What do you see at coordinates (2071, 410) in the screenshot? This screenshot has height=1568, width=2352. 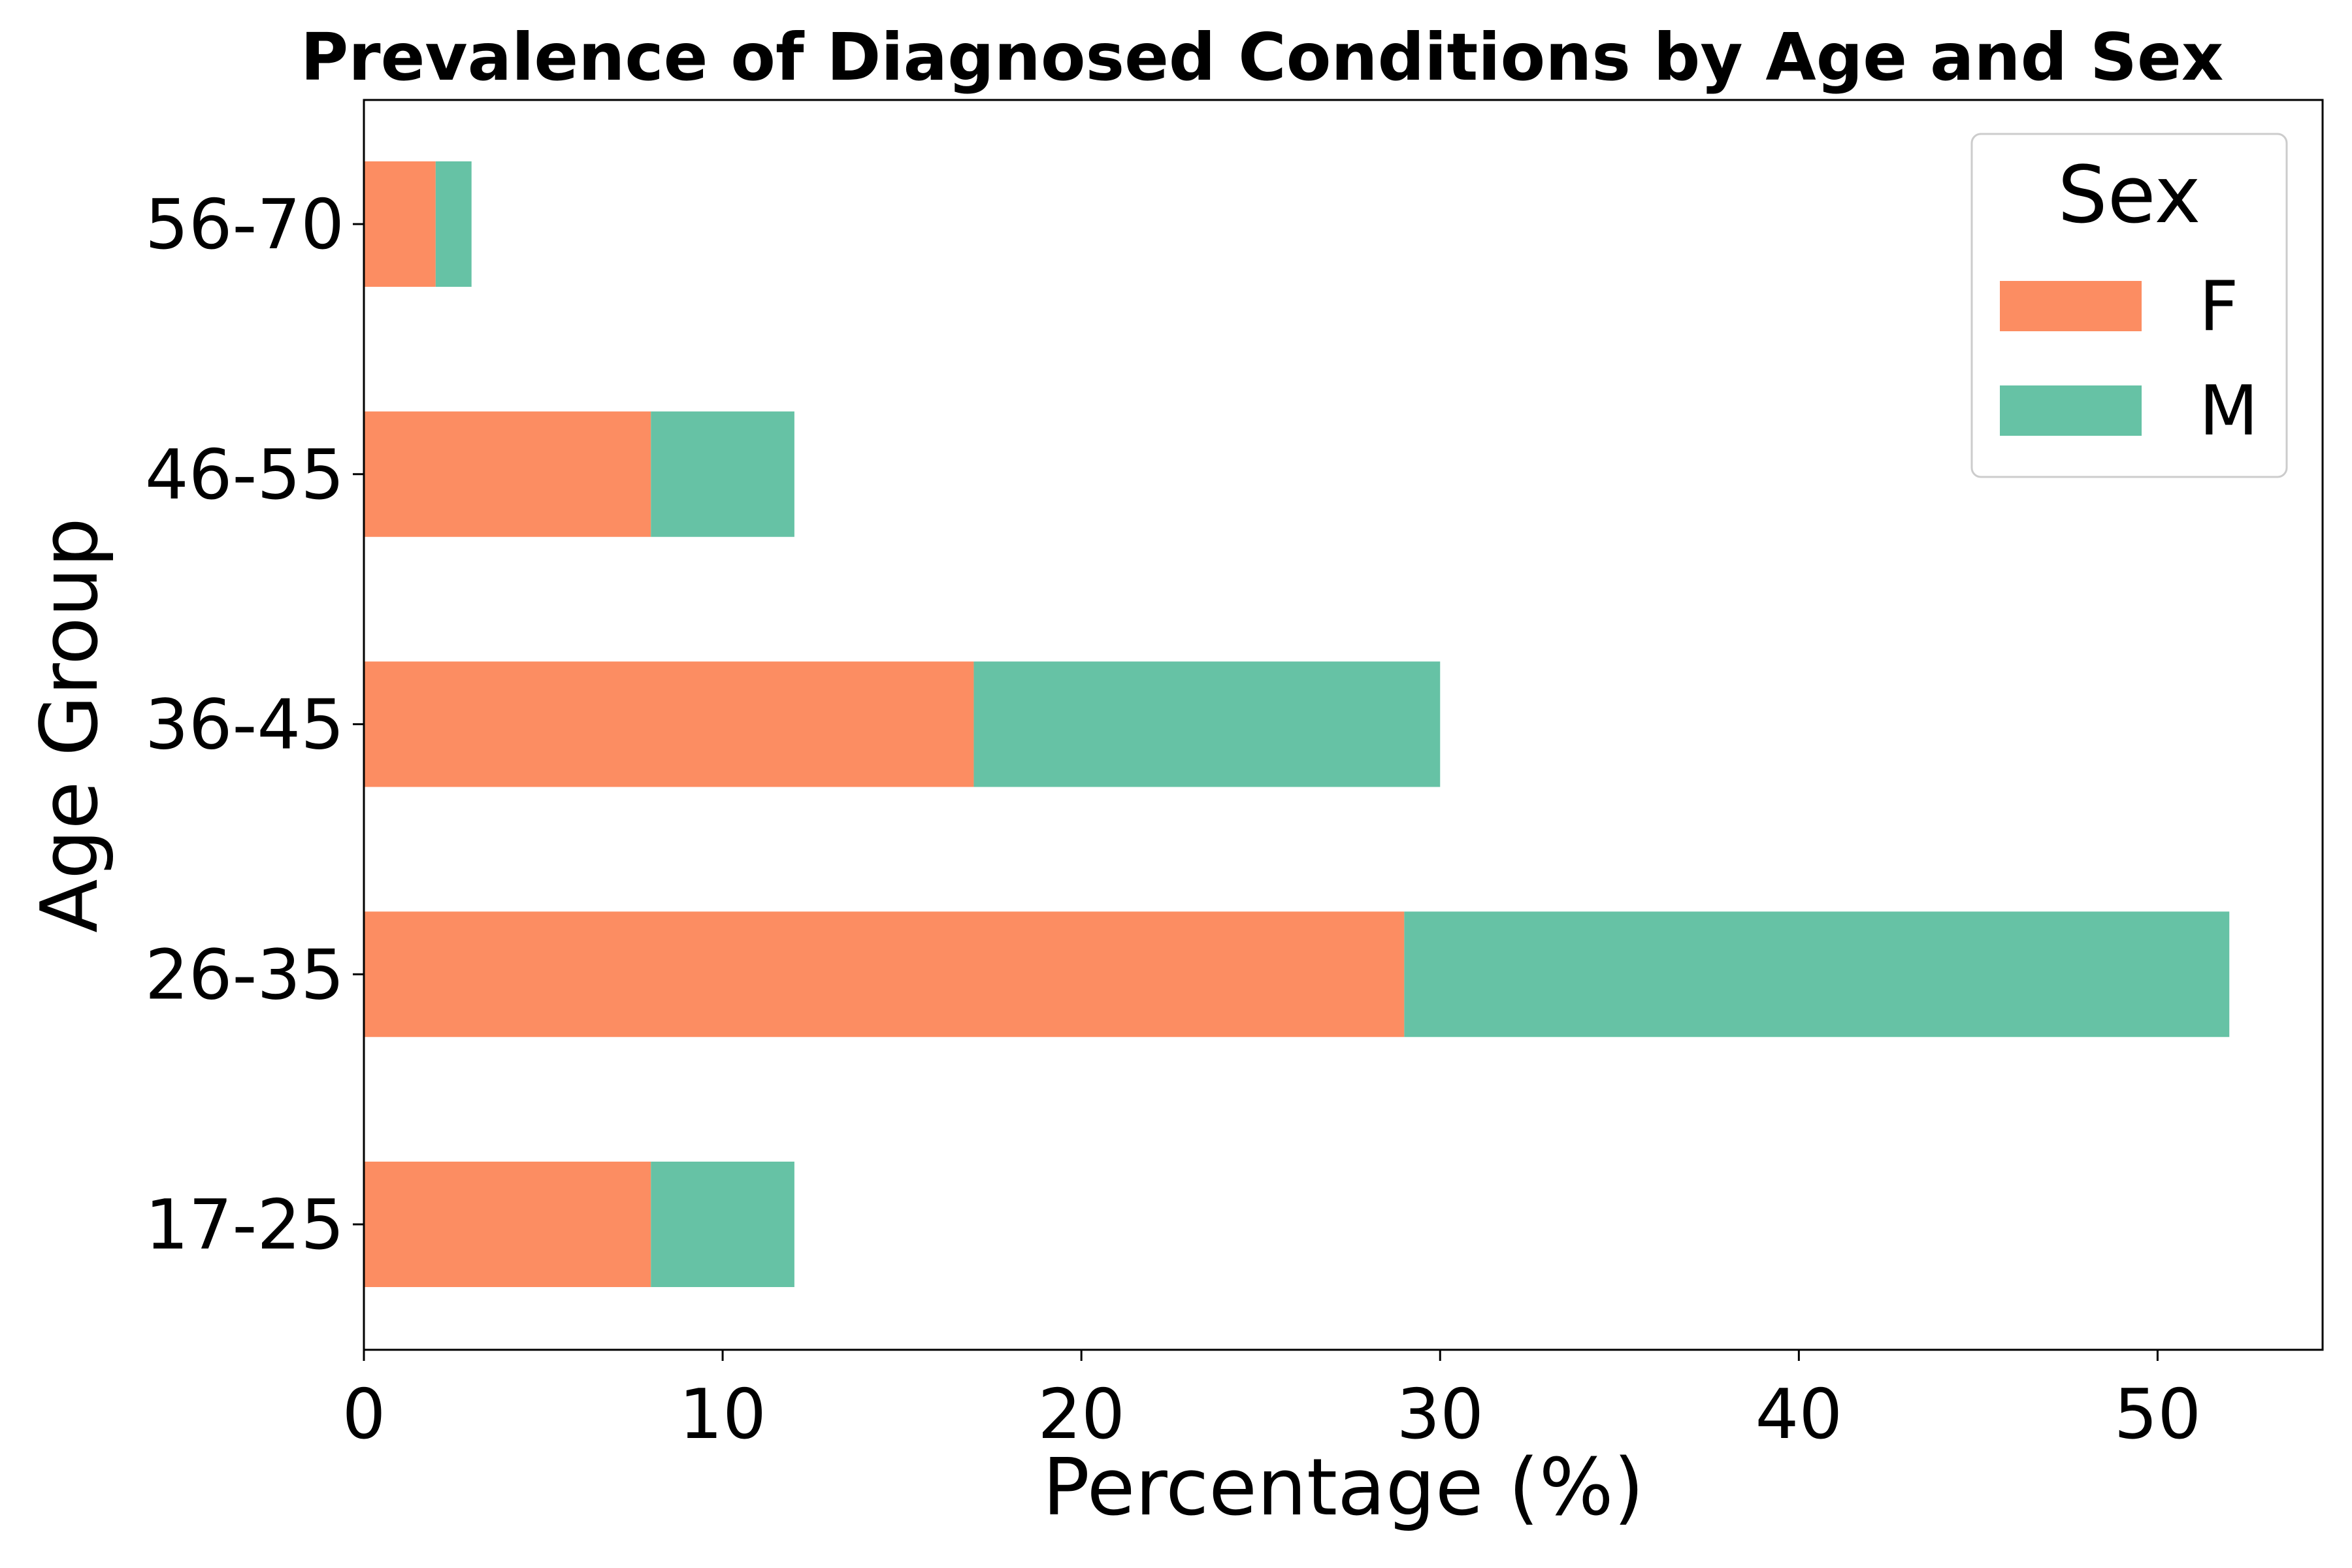 I see `legend-swatch-m` at bounding box center [2071, 410].